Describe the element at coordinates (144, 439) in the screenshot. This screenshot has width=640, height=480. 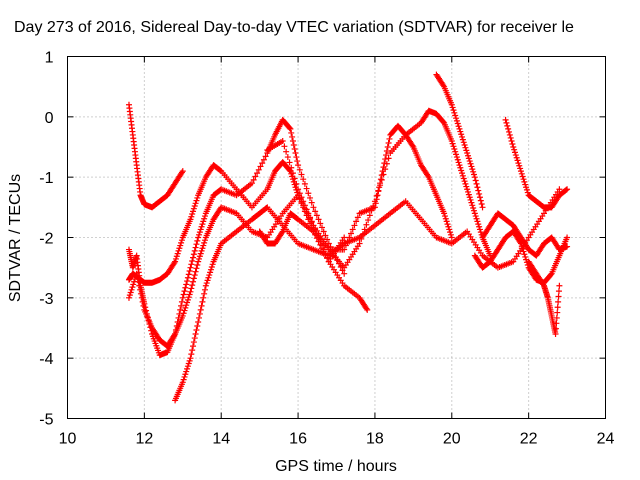
I see `x-tick-label: 12` at that location.